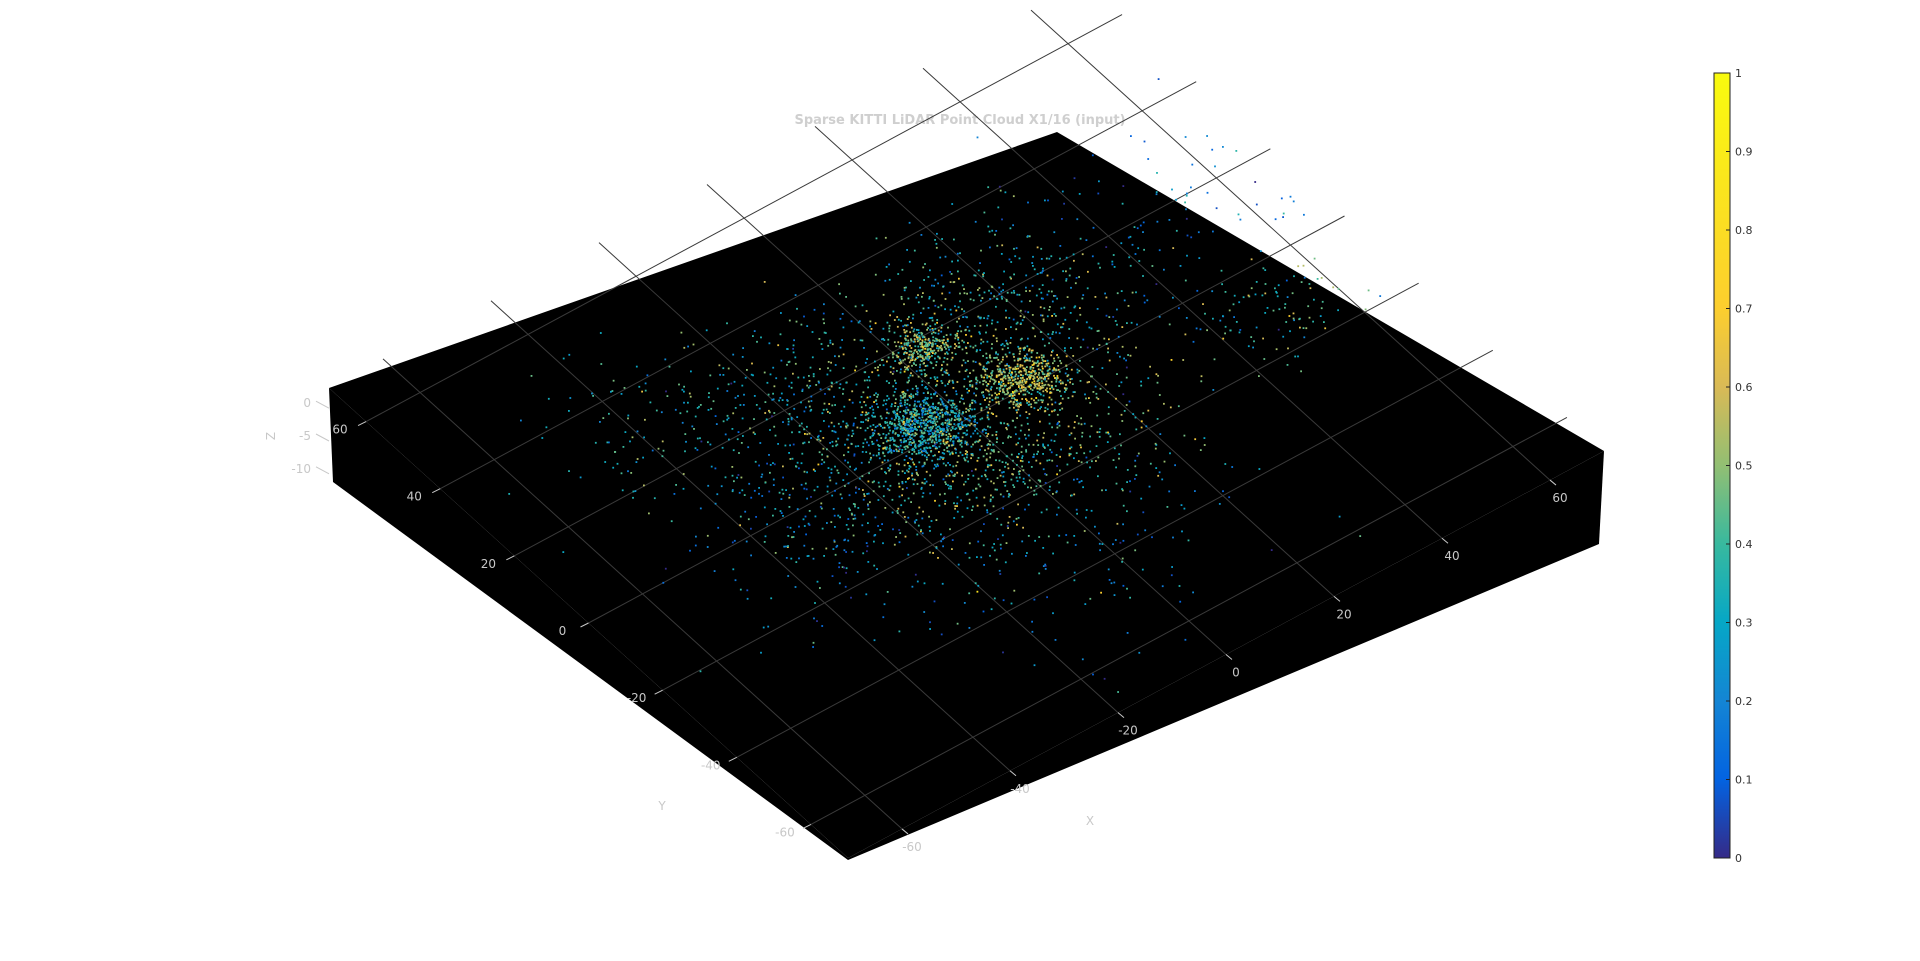 The width and height of the screenshot is (1920, 961). What do you see at coordinates (510, 558) in the screenshot?
I see `y-tick-mark` at bounding box center [510, 558].